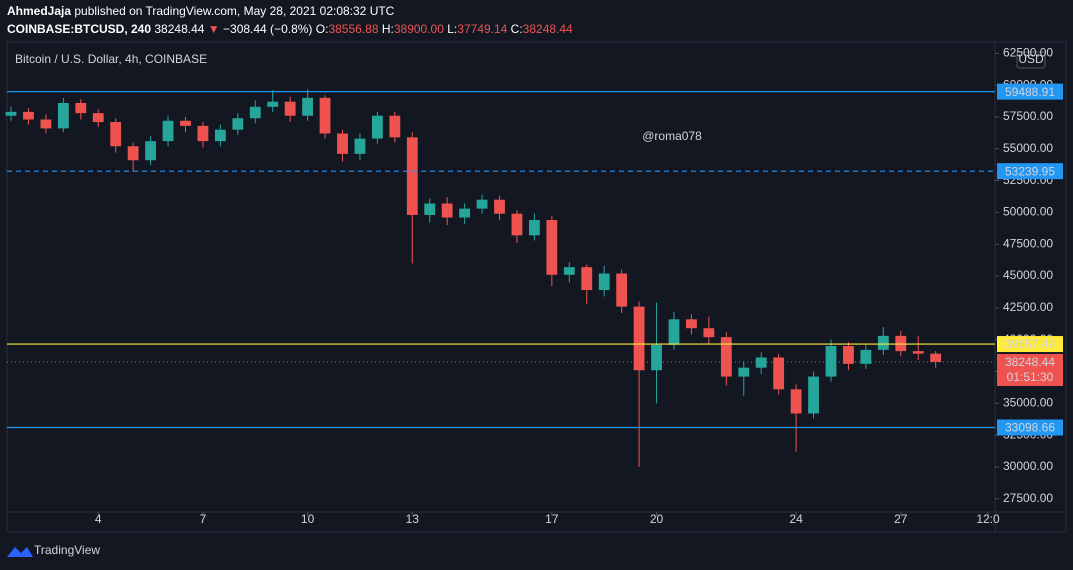 Image resolution: width=1073 pixels, height=570 pixels. What do you see at coordinates (111, 59) in the screenshot?
I see `chart-title: Bitcoin / U.S. Dollar, 4h, COINBASE` at bounding box center [111, 59].